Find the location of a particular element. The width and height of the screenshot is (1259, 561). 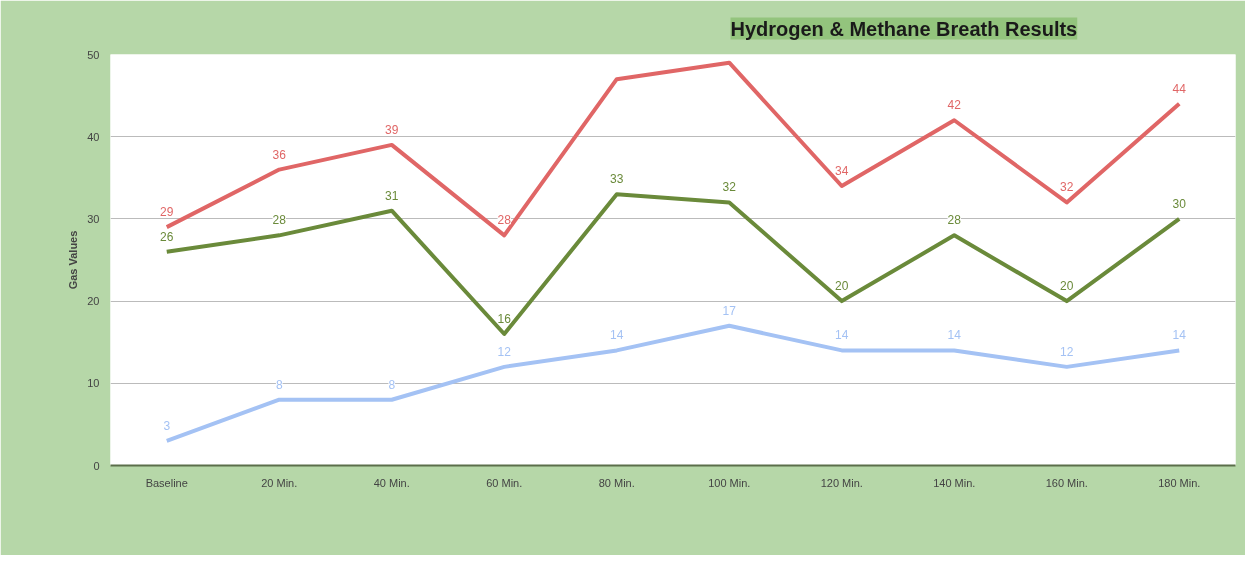

data-label: 44 is located at coordinates (1179, 88).